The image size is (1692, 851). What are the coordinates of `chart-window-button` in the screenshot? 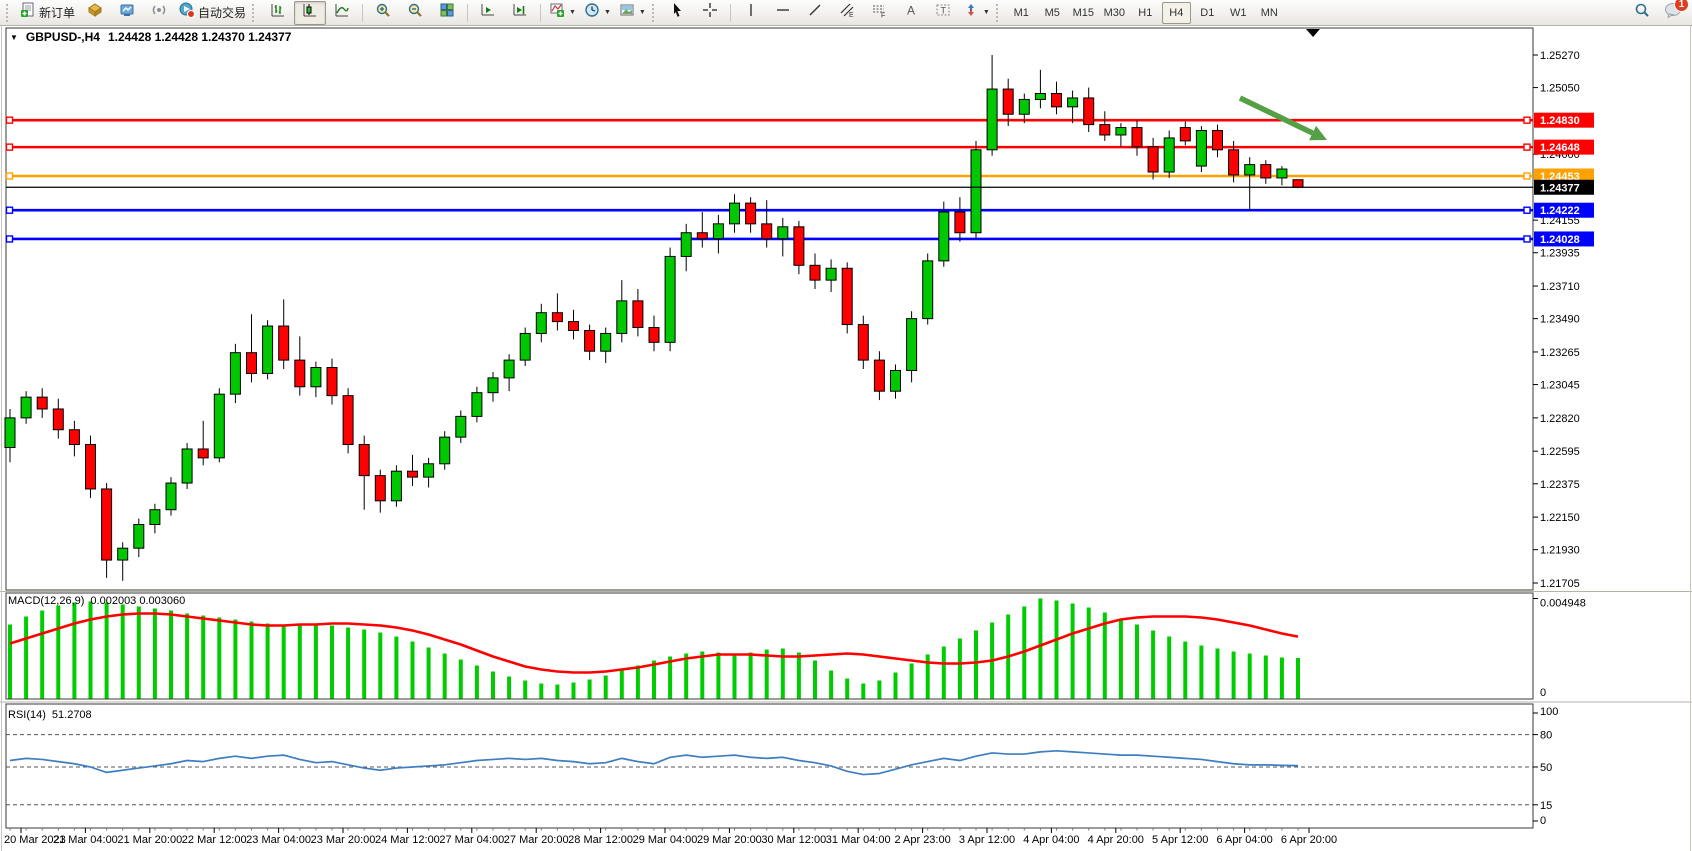 It's located at (127, 13).